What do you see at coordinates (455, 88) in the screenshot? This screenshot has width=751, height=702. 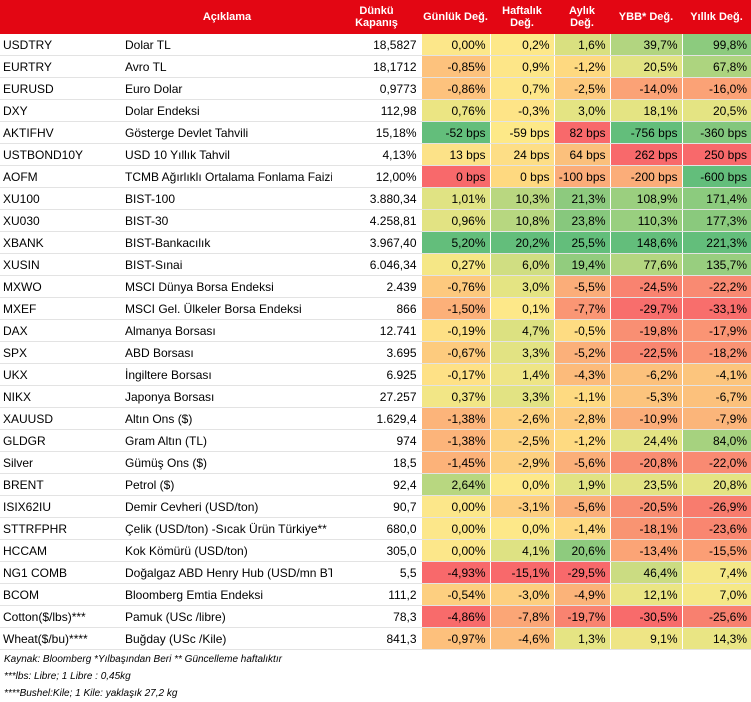 I see `daily-change: -0,86%` at bounding box center [455, 88].